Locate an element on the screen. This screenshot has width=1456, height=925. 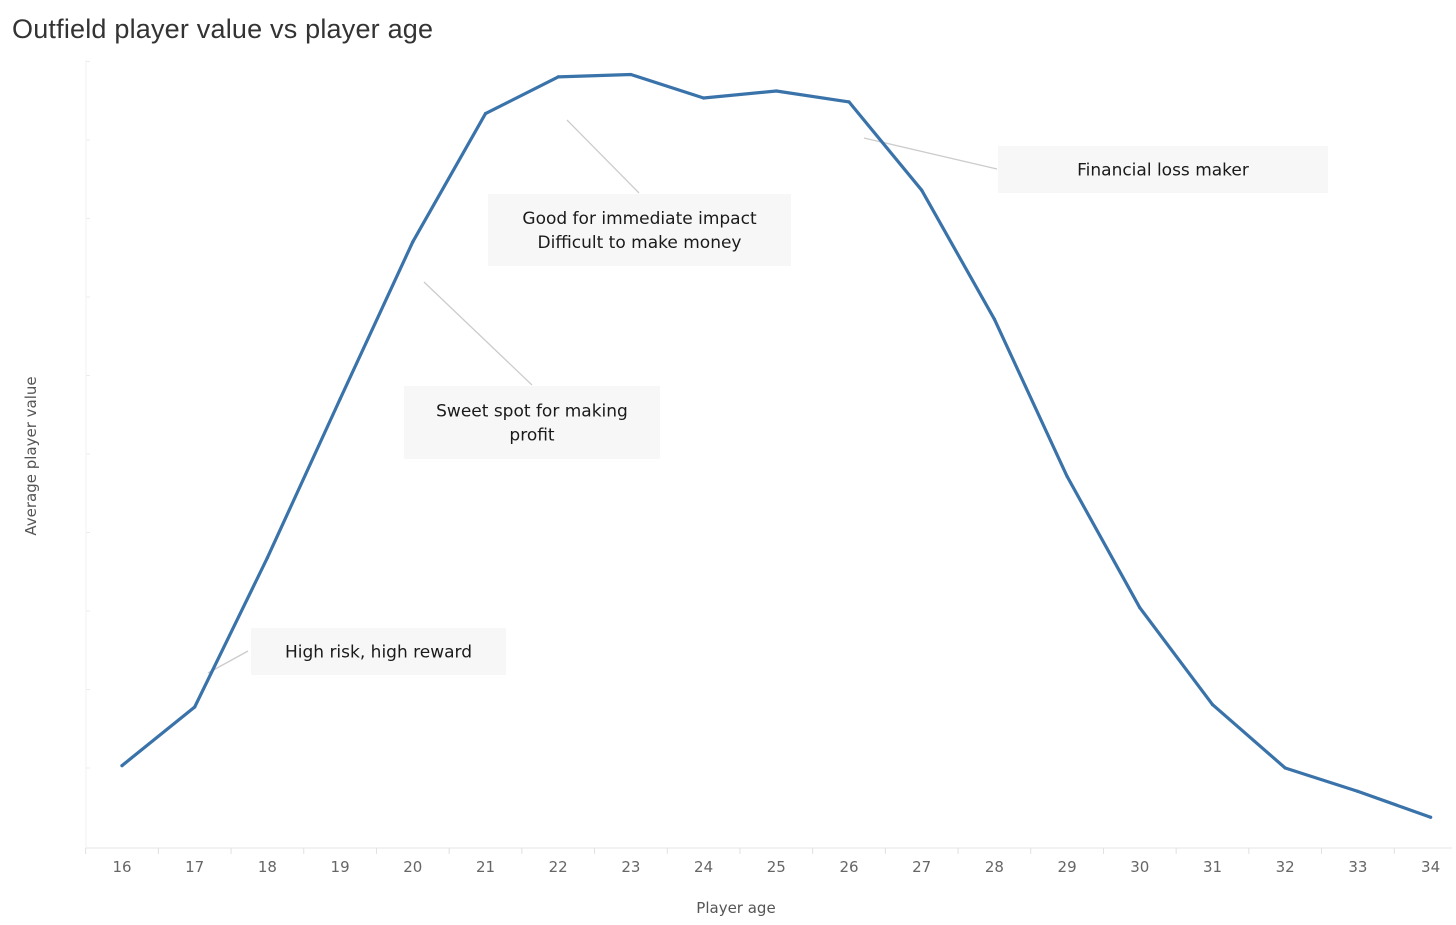
sweet-spot-annotation: Sweet spot for making profit is located at coordinates (532, 422).